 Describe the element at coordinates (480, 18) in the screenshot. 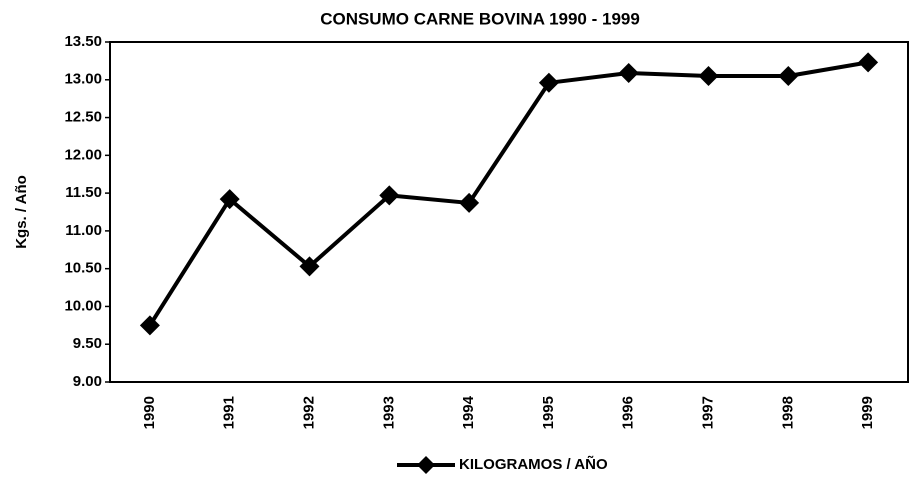

I see `chart-title: CONSUMO CARNE BOVINA 1990 - 1999` at that location.